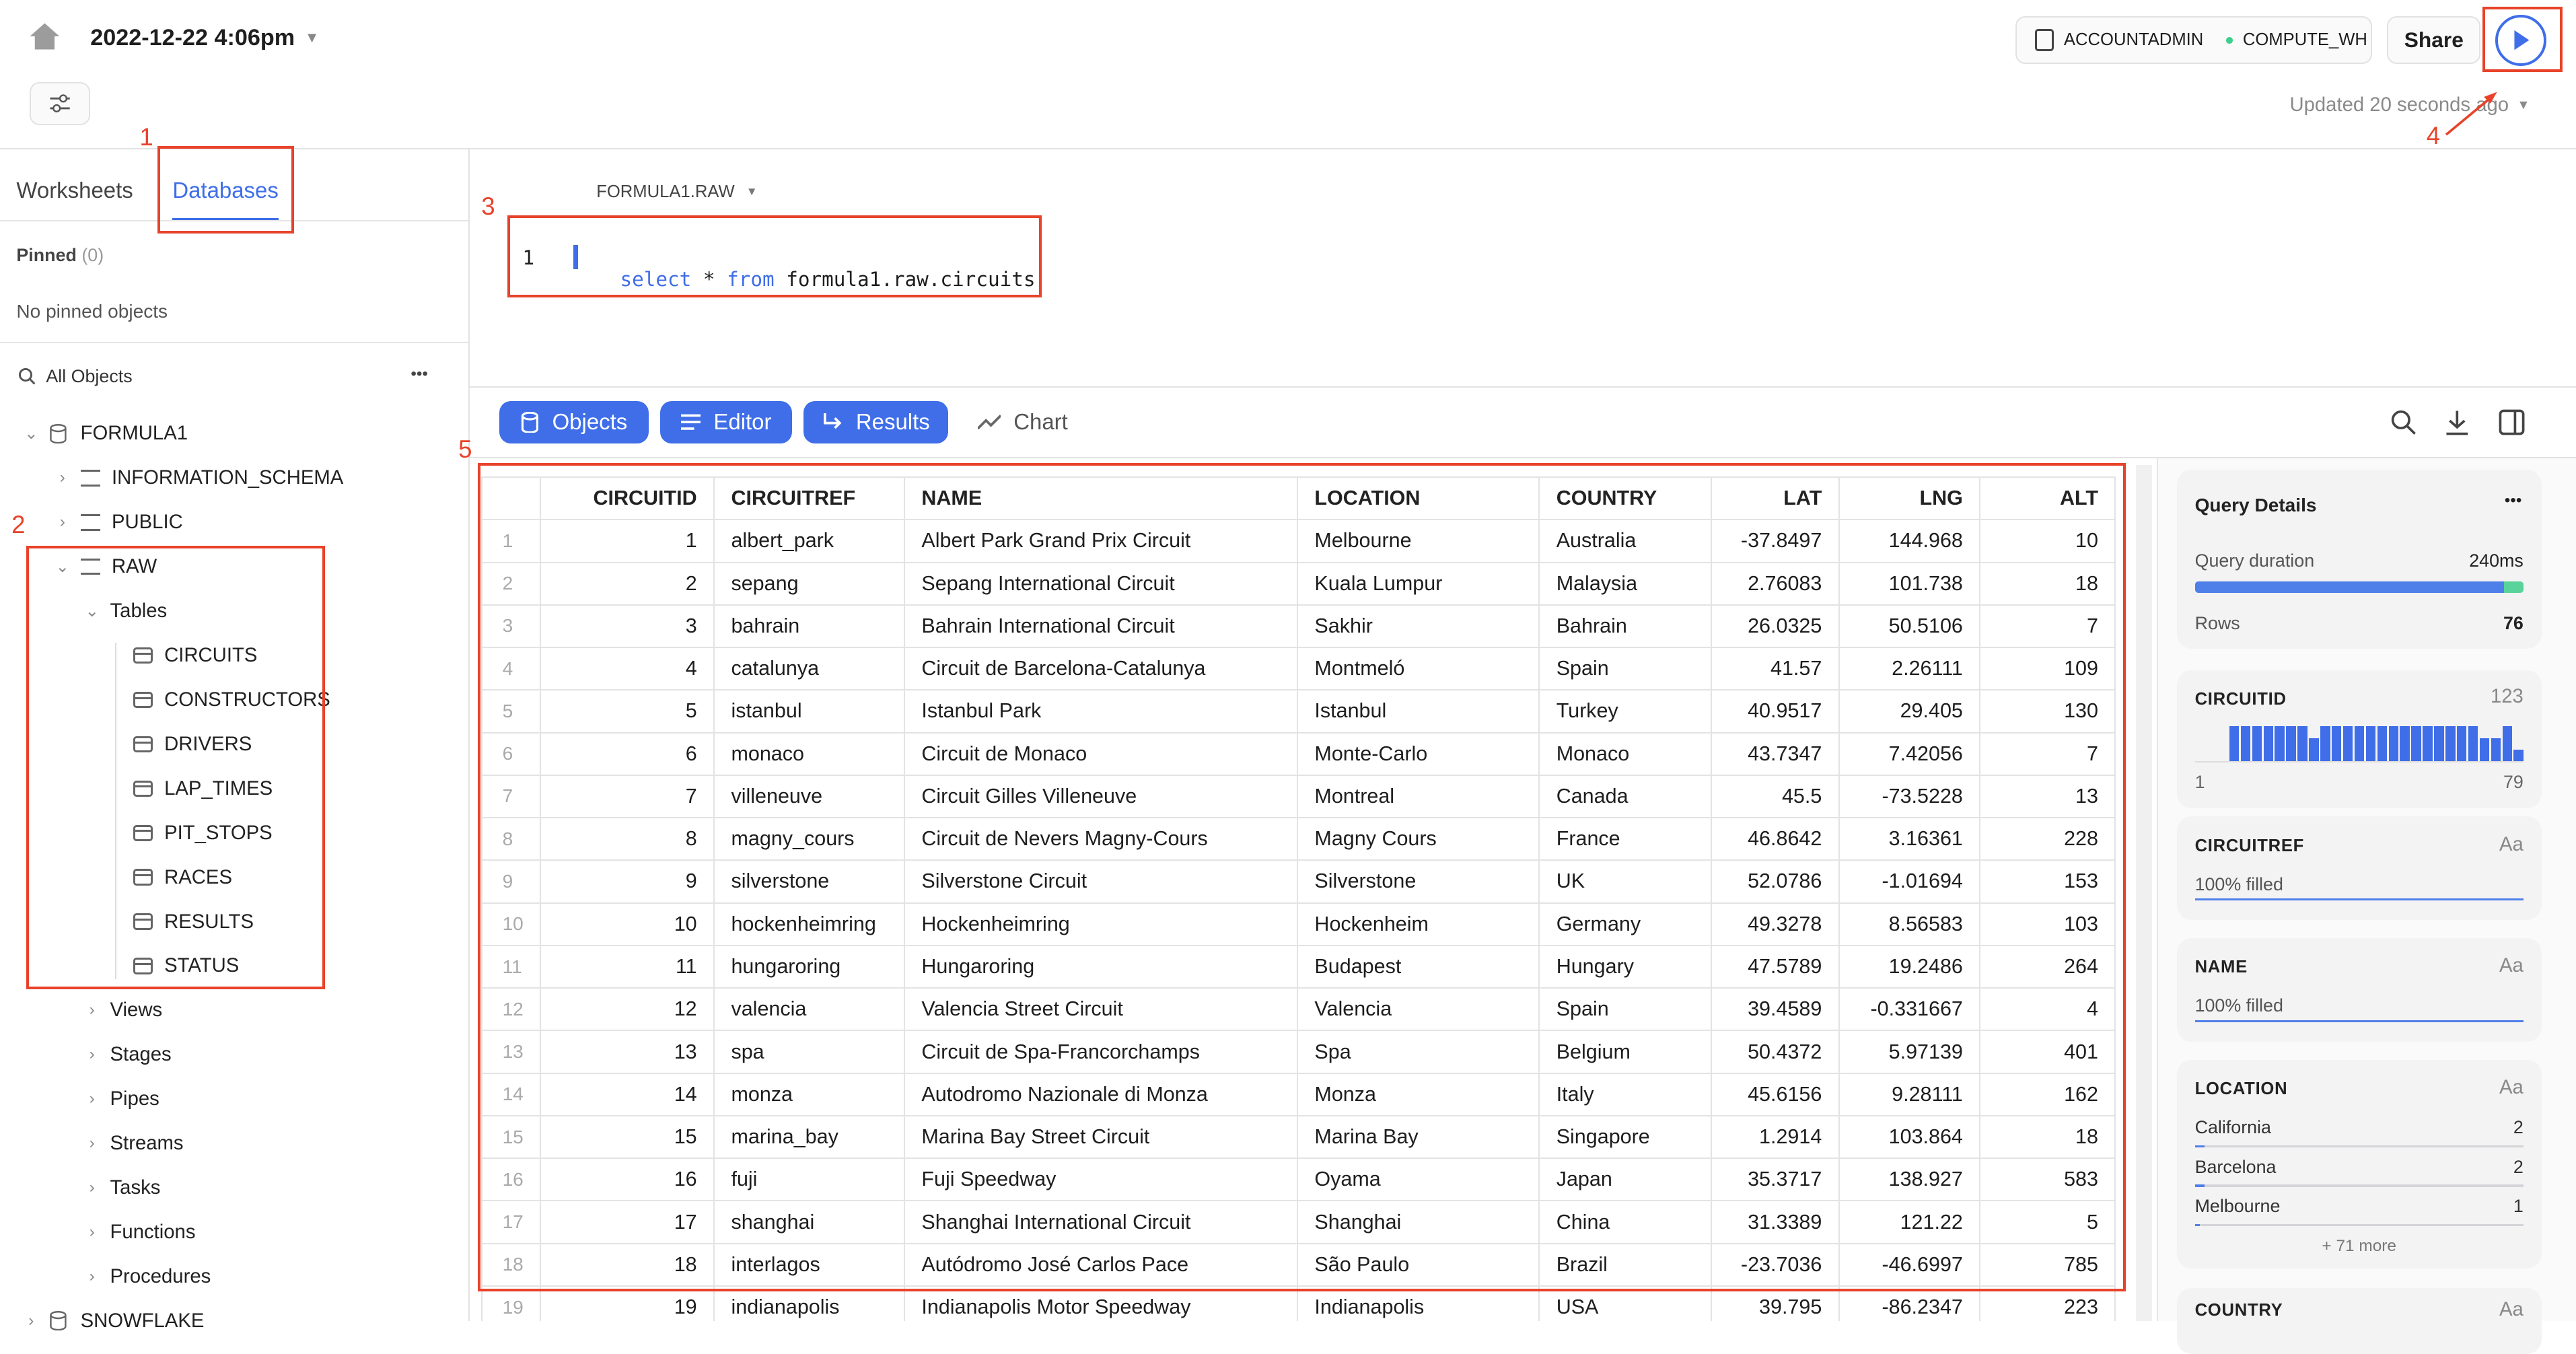 Image resolution: width=2576 pixels, height=1354 pixels. Describe the element at coordinates (1101, 881) in the screenshot. I see `cell-name: Silverstone Circuit` at that location.